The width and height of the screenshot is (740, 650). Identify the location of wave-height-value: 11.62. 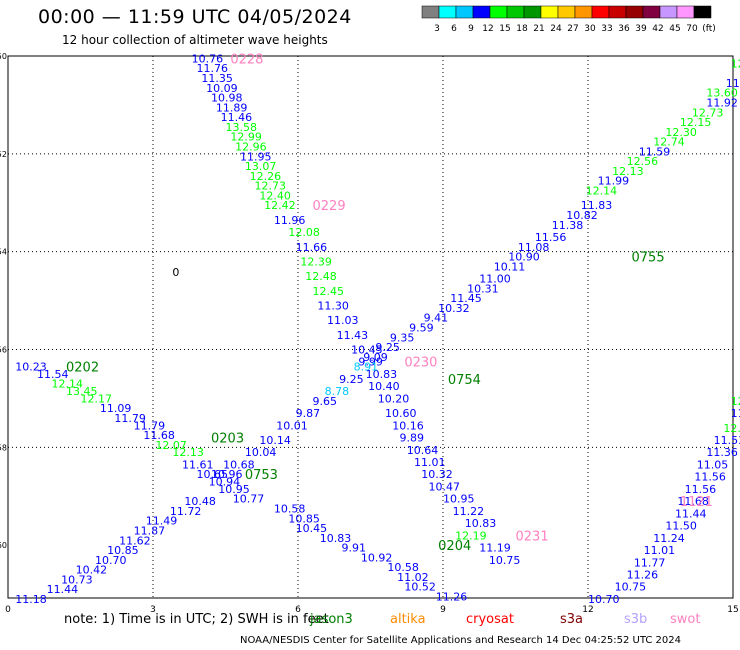
(134, 540).